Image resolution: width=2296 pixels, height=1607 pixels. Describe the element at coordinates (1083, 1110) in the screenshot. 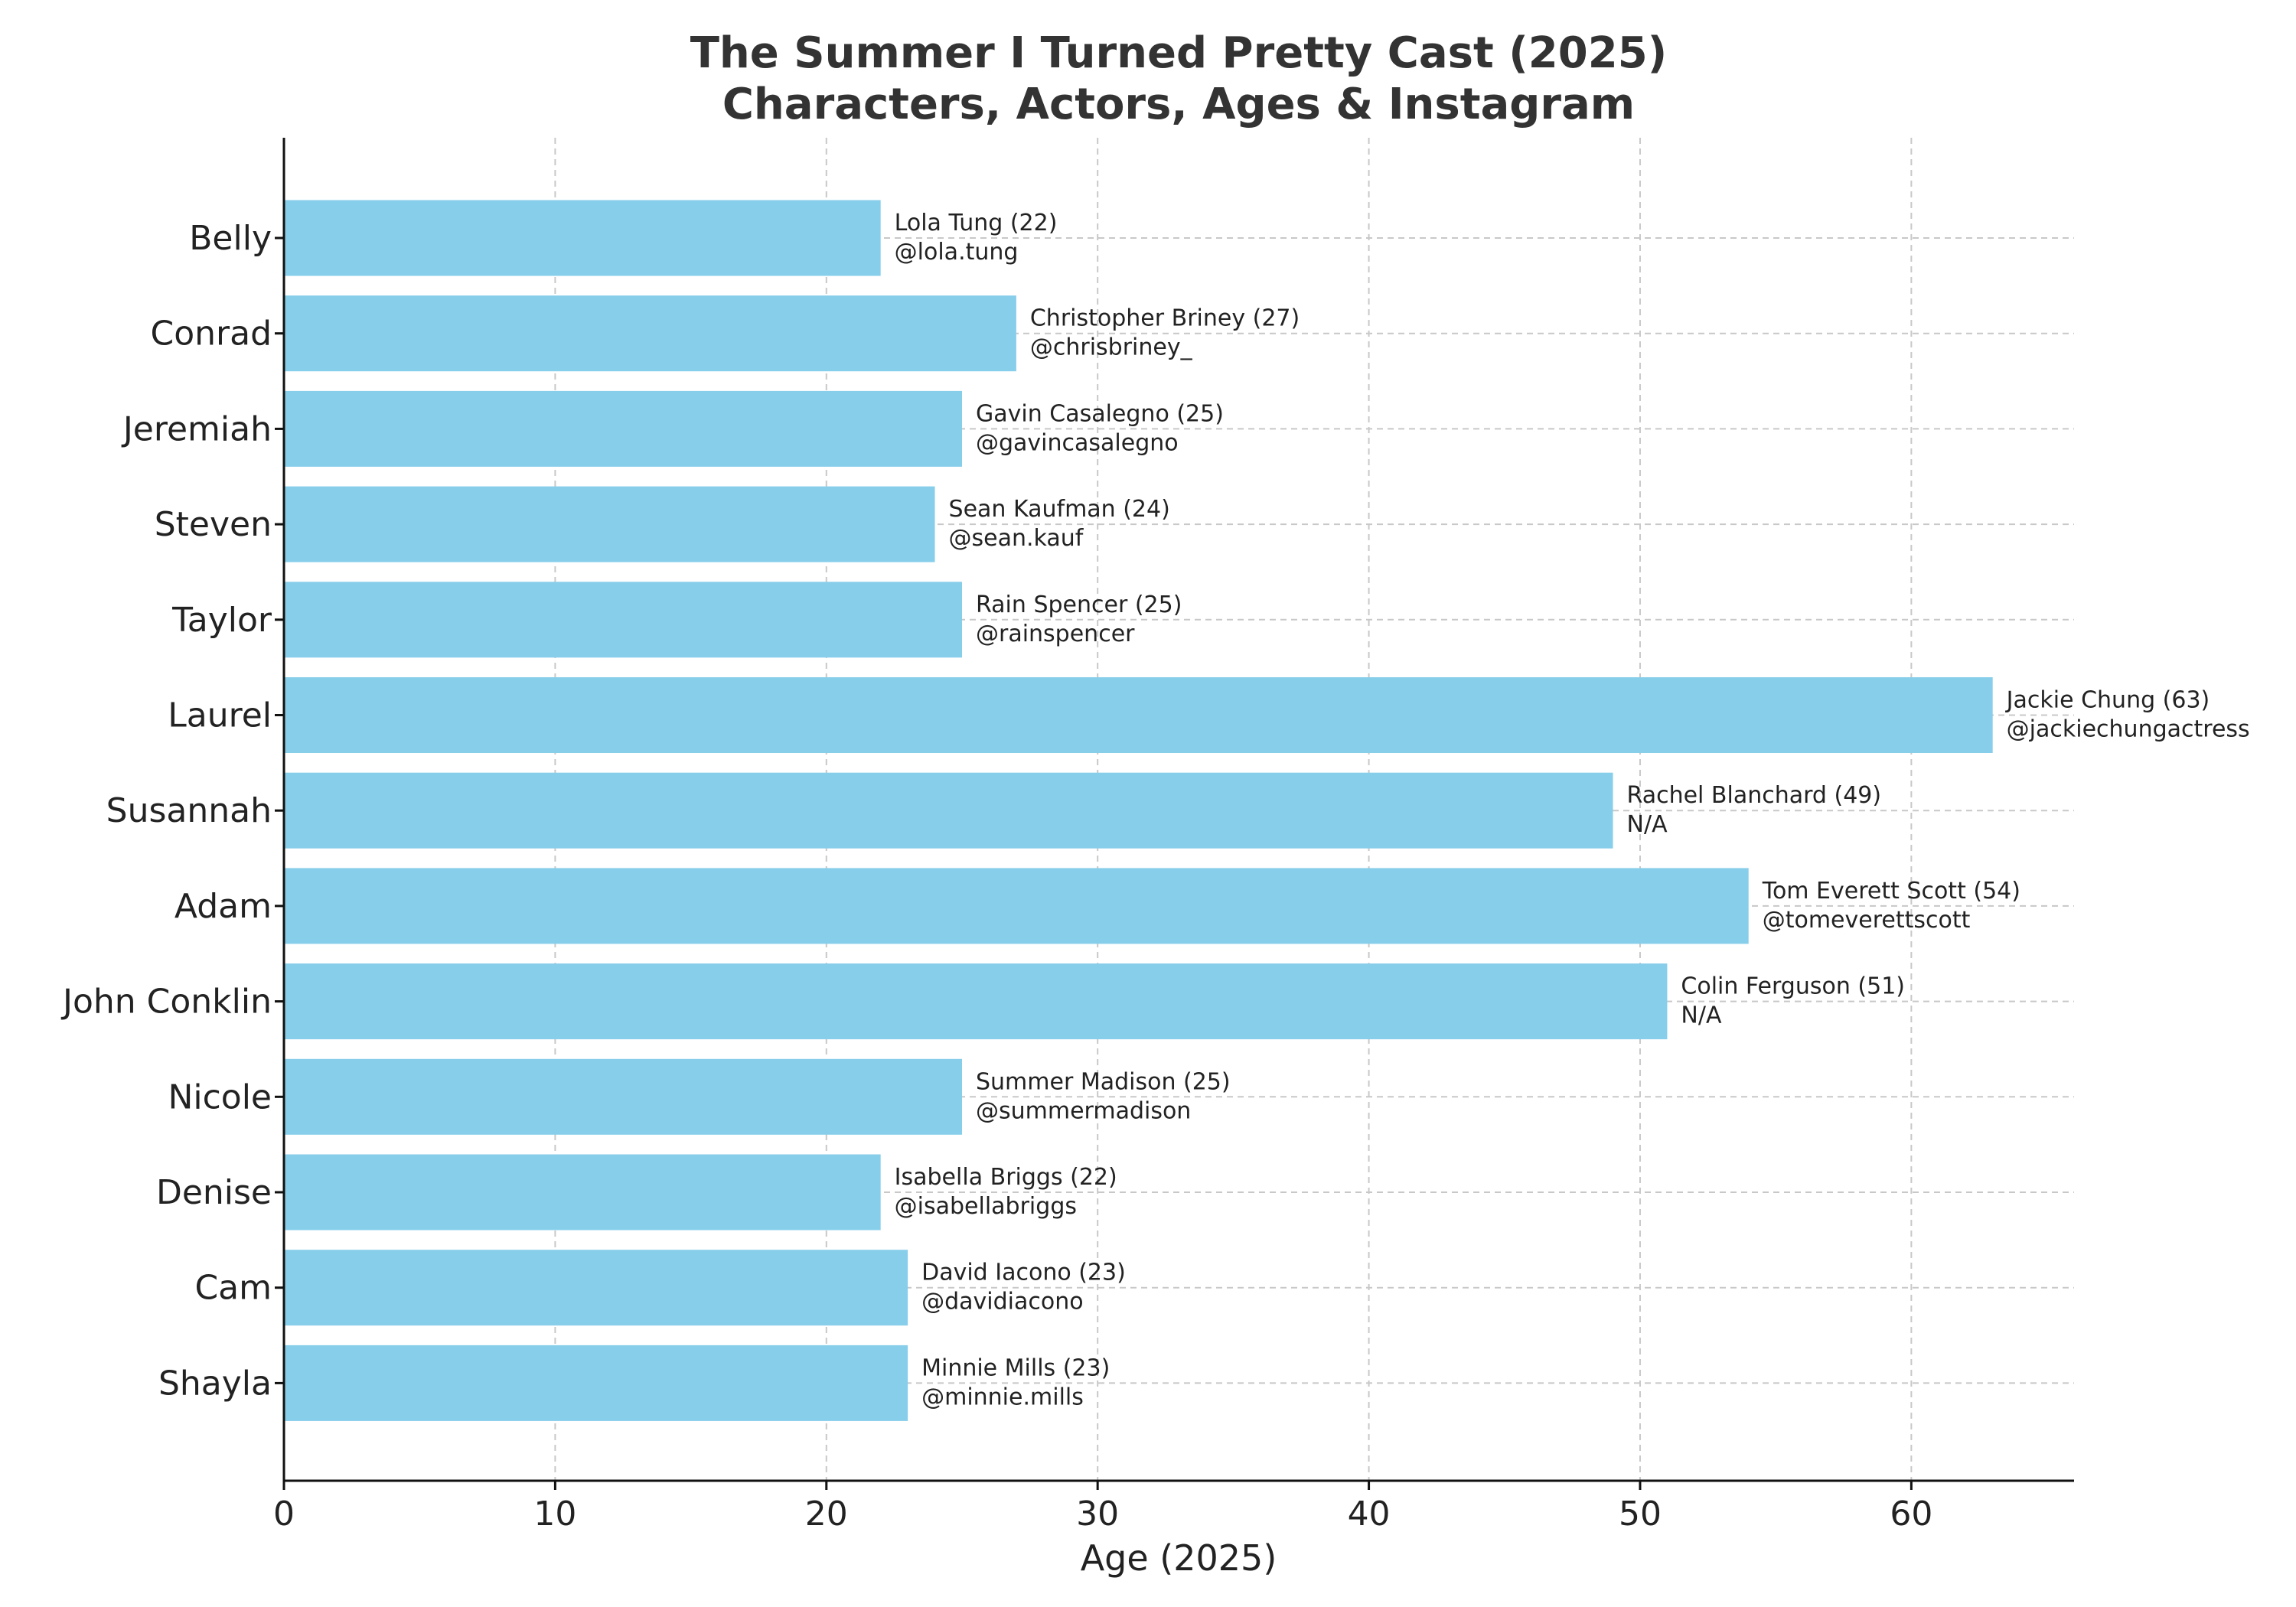

I see `data-label-instagram: @summermadison` at that location.